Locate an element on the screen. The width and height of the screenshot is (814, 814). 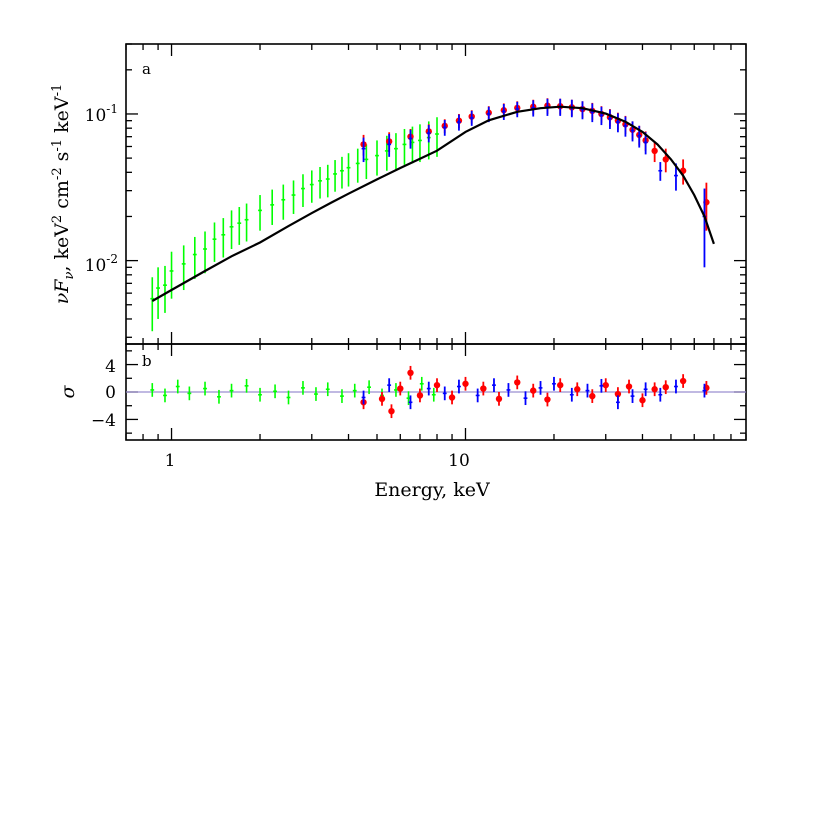
y-tick-label-minus4: −4 is located at coordinates (103, 421).